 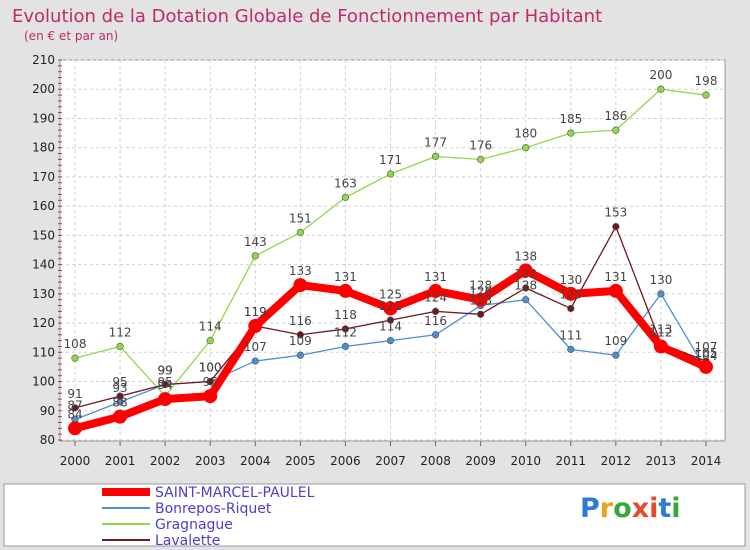 I want to click on data-label: 198, so click(x=706, y=81).